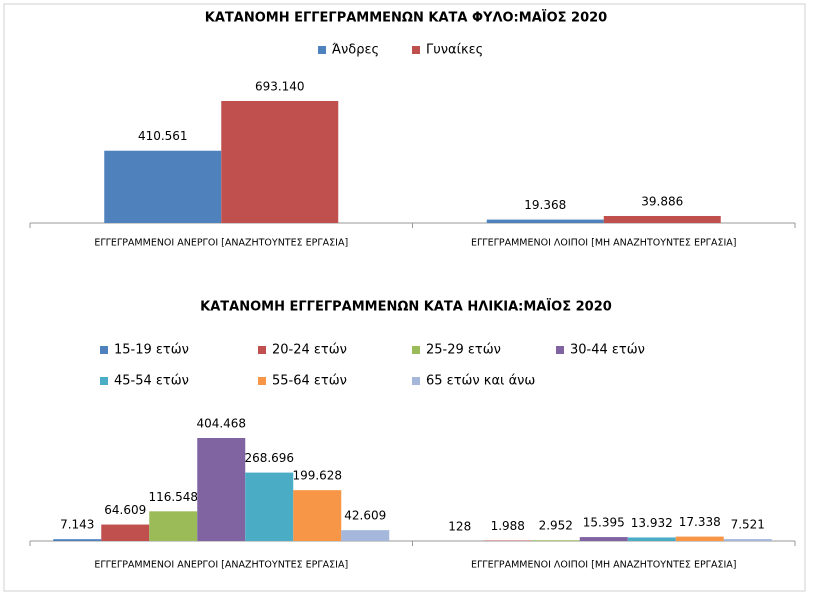 This screenshot has height=595, width=813. What do you see at coordinates (163, 136) in the screenshot?
I see `value-label: 410.561` at bounding box center [163, 136].